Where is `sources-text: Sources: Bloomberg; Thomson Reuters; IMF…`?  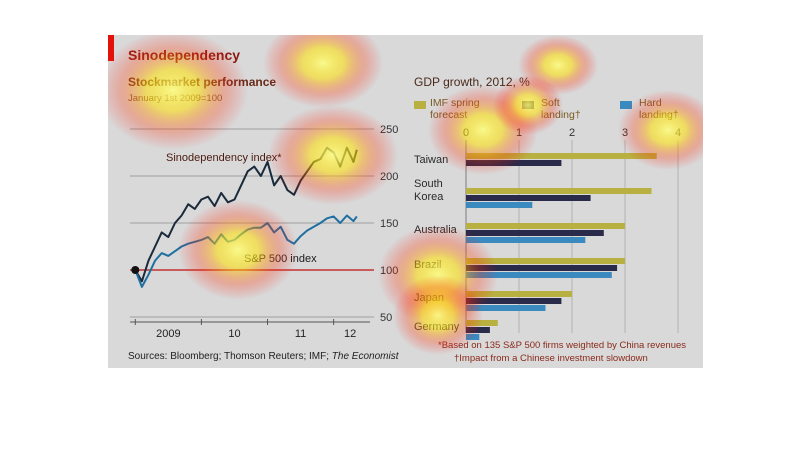
sources-text: Sources: Bloomberg; Thomson Reuters; IMF… is located at coordinates (230, 356).